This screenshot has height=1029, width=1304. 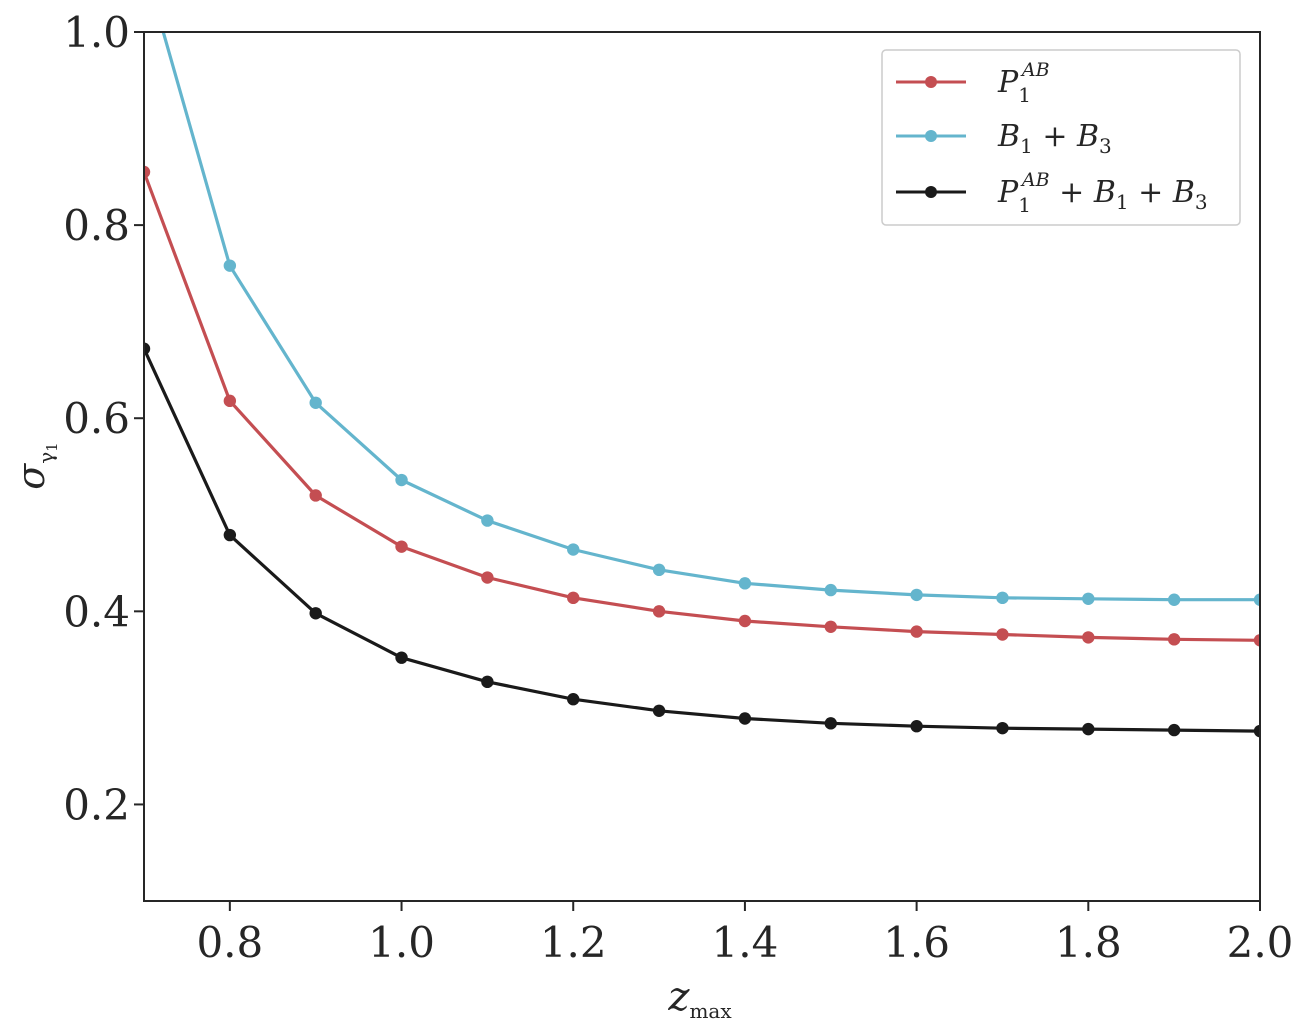 I want to click on svg-text: σγ1, so click(x=35, y=465).